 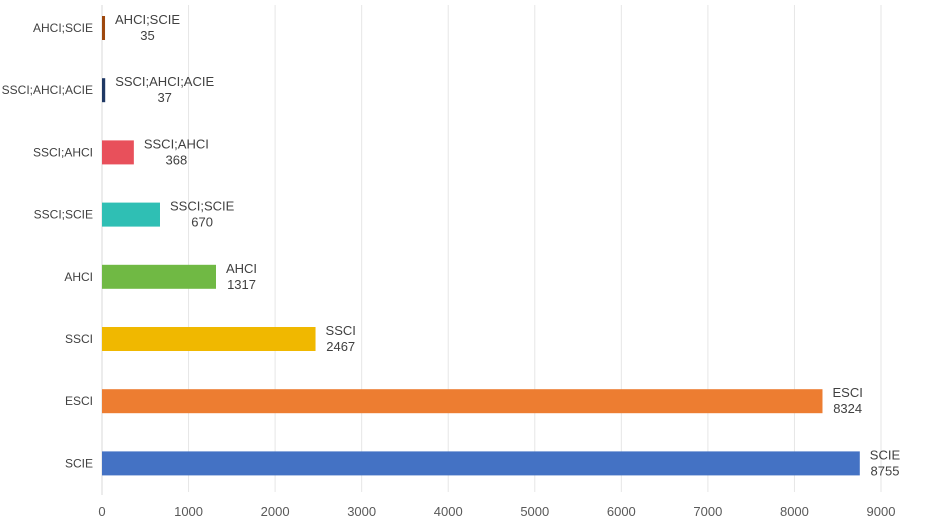 What do you see at coordinates (78, 277) in the screenshot?
I see `category-label: AHCI` at bounding box center [78, 277].